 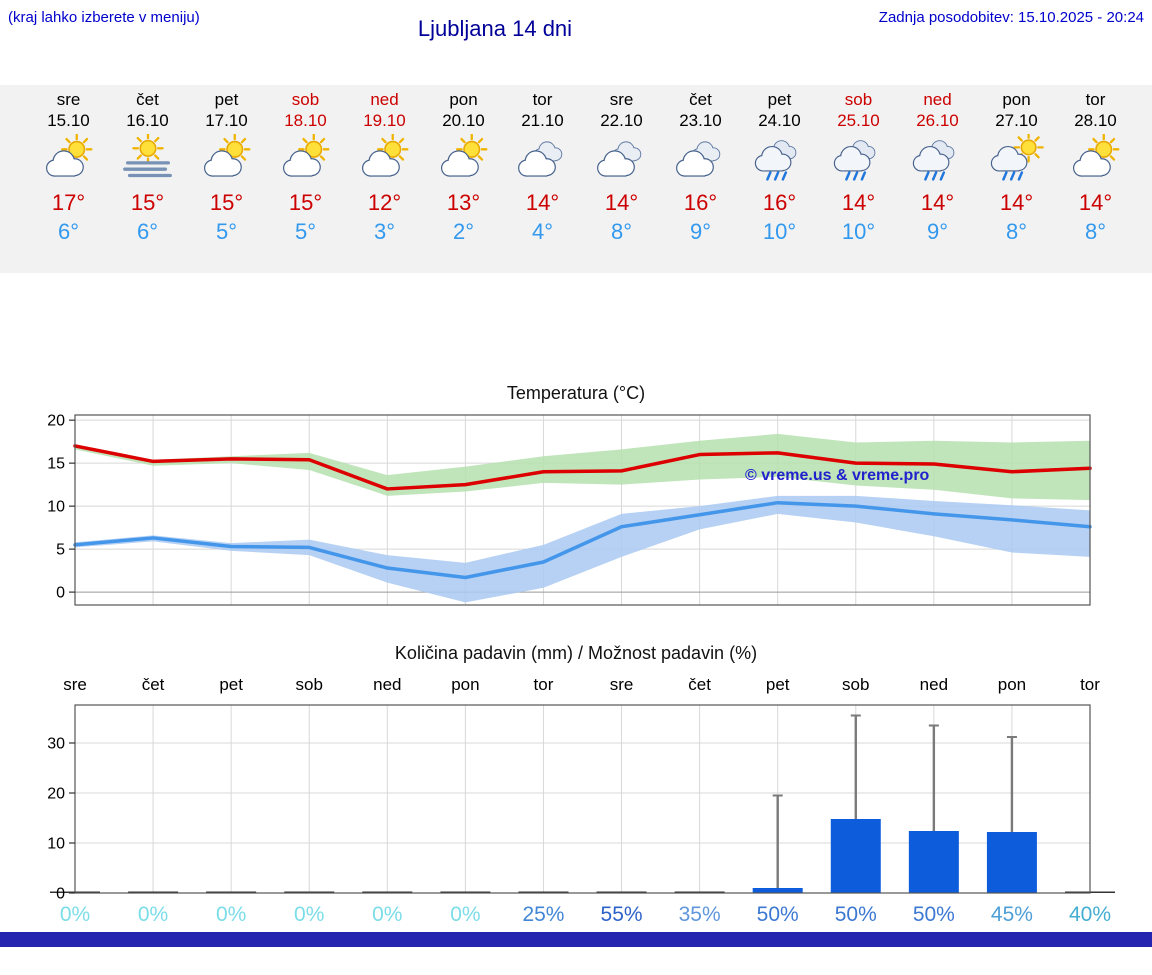 What do you see at coordinates (778, 684) in the screenshot?
I see `svg-text: pet` at bounding box center [778, 684].